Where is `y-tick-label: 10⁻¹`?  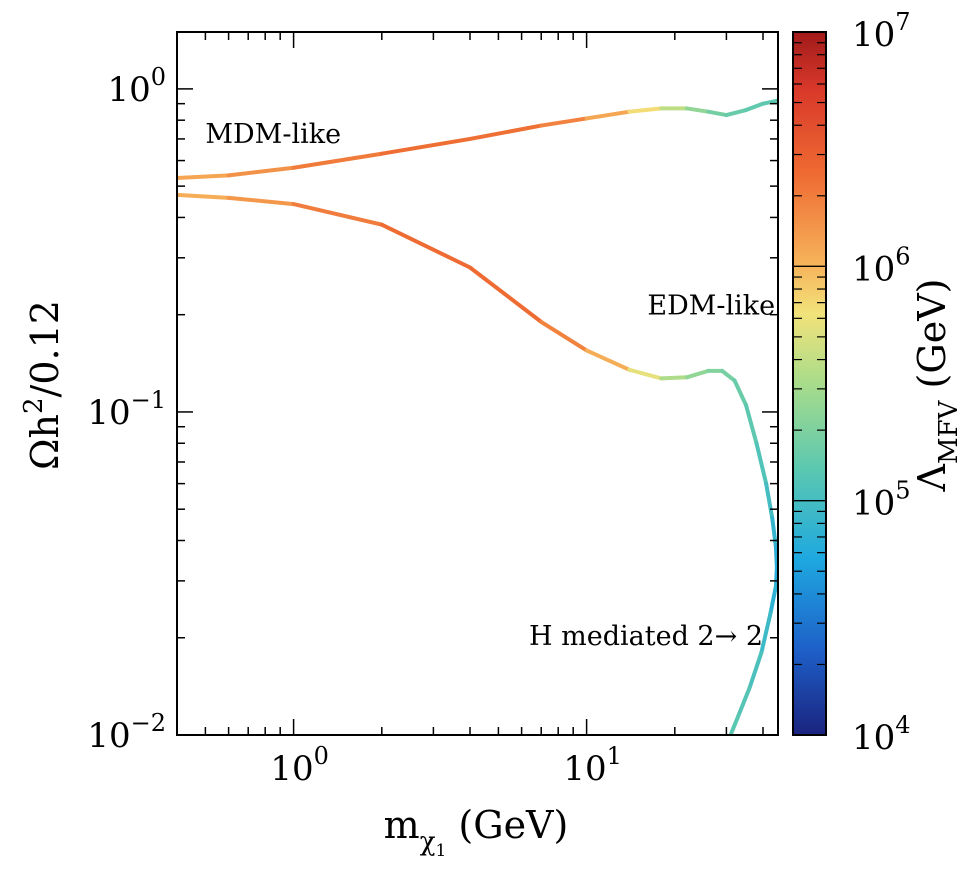
y-tick-label: 10⁻¹ is located at coordinates (126, 409).